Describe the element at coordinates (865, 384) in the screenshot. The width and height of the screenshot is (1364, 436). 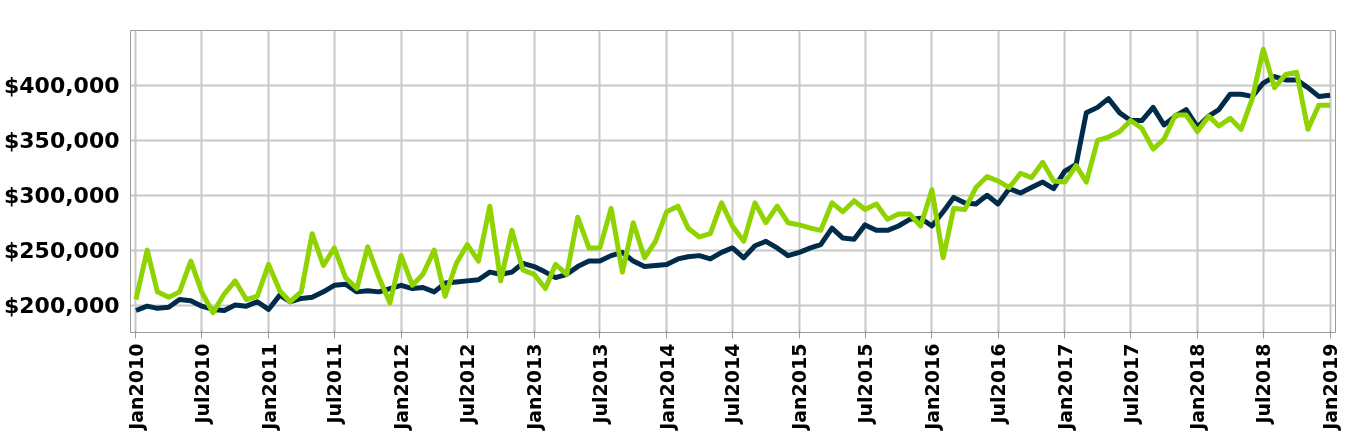
I see `x-tick-label: Jul2015` at that location.